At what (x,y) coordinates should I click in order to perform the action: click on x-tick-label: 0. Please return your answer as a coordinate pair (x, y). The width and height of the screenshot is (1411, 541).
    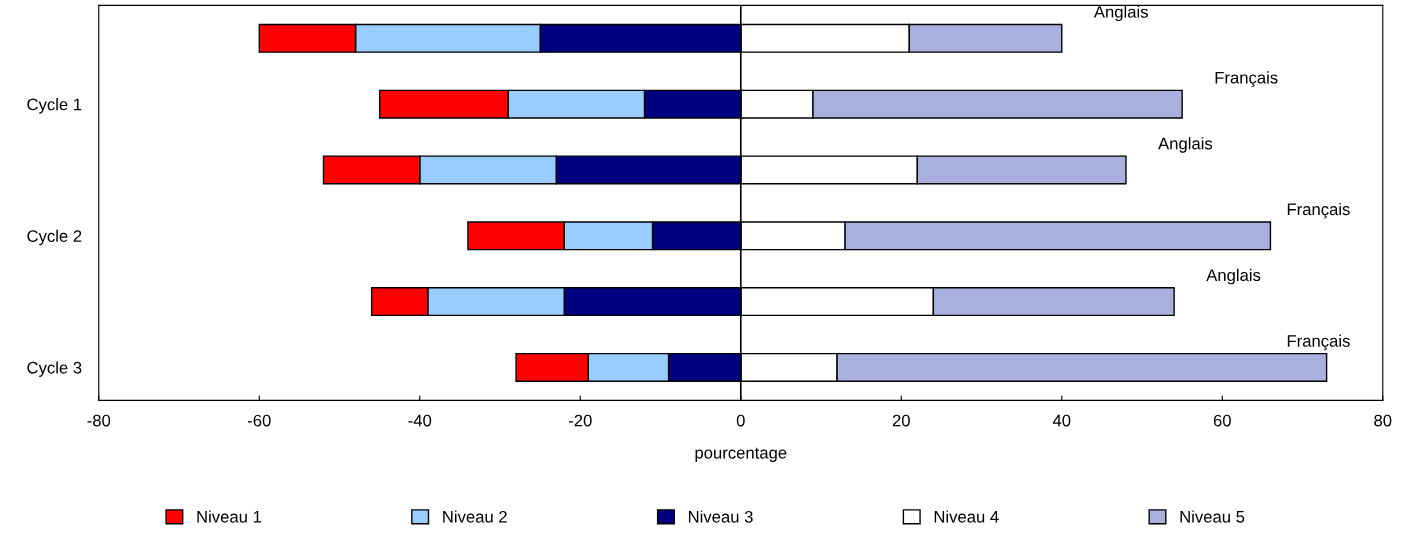
    Looking at the image, I should click on (740, 420).